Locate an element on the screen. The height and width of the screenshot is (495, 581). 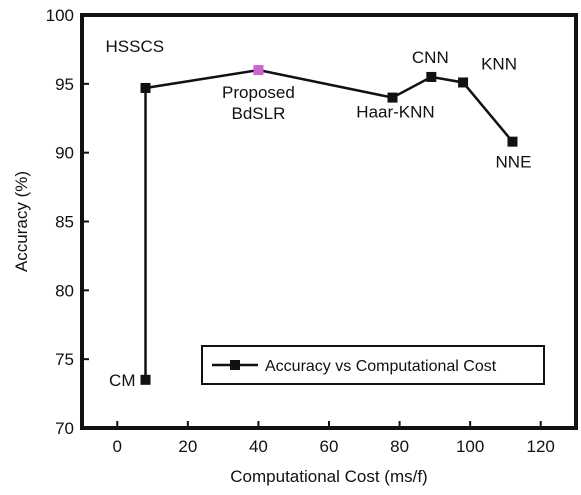
x-tick-label: 40 is located at coordinates (258, 446).